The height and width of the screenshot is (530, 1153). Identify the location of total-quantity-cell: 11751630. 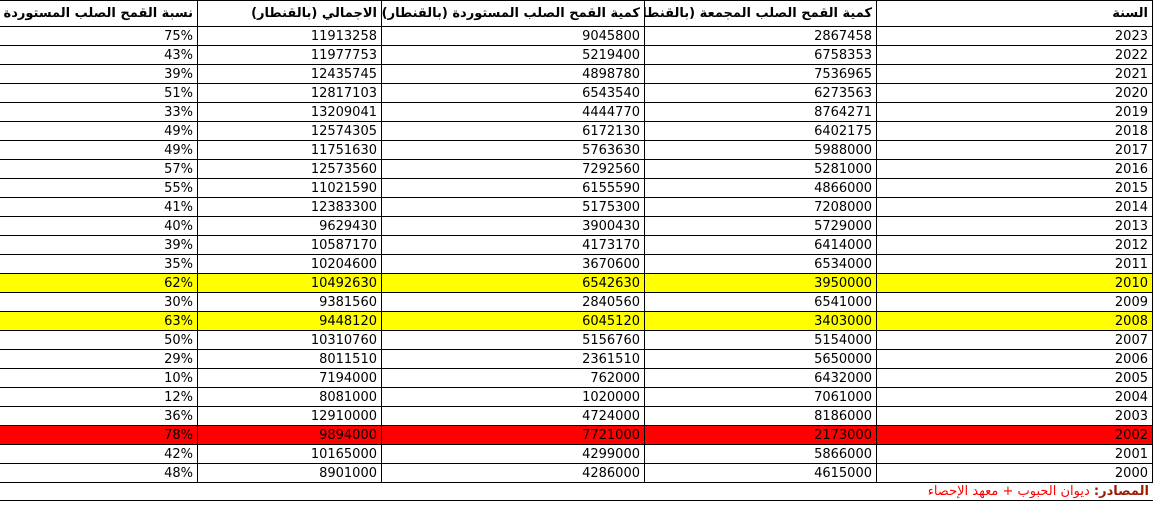
(289, 150).